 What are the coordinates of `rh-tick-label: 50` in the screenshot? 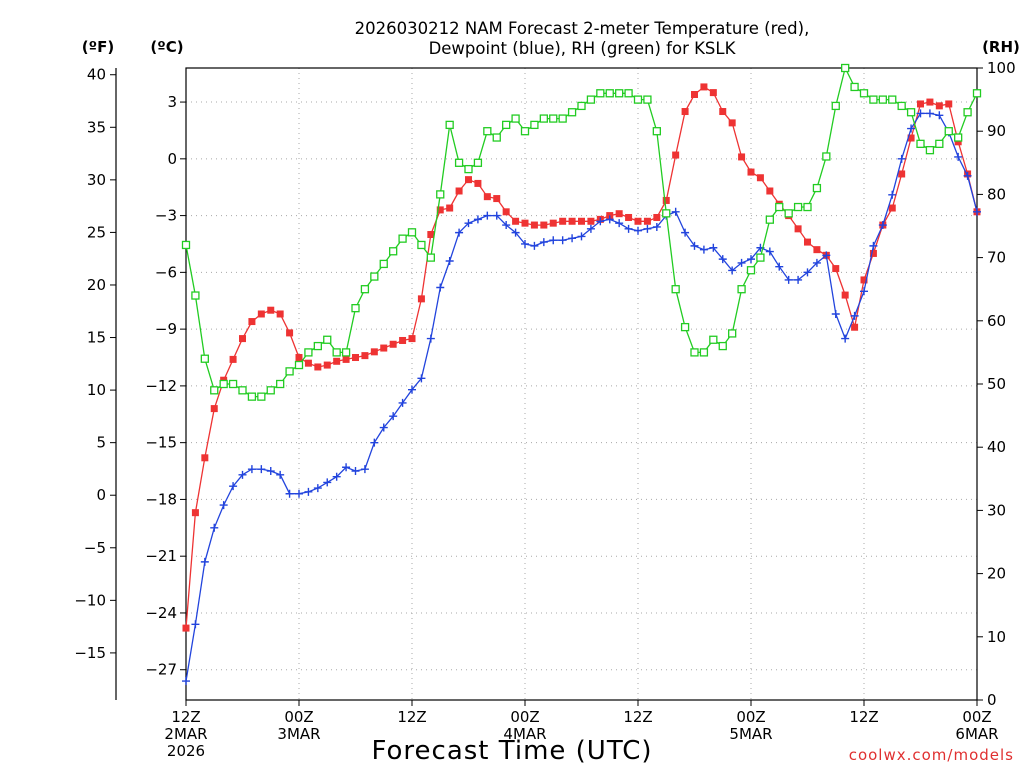 It's located at (996, 384).